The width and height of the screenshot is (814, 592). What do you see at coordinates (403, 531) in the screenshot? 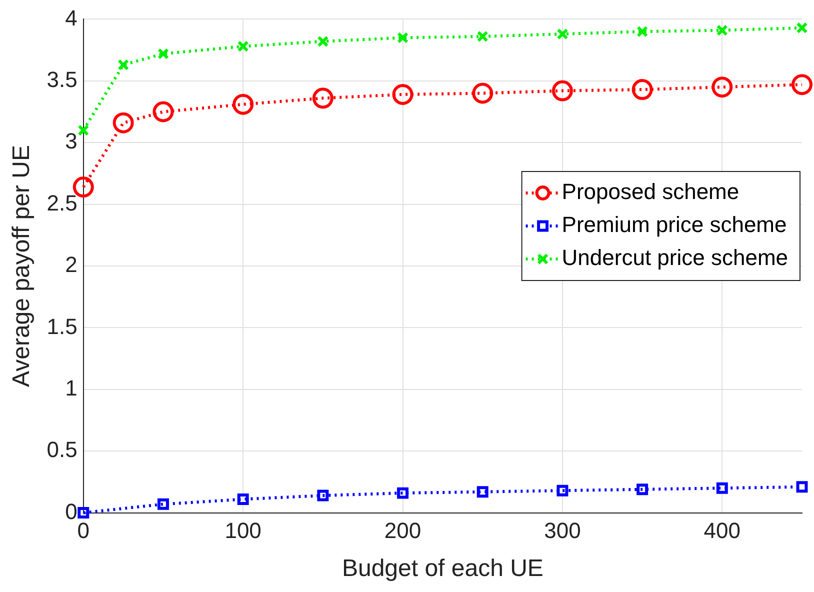
I see `x-tick-label: 200` at bounding box center [403, 531].